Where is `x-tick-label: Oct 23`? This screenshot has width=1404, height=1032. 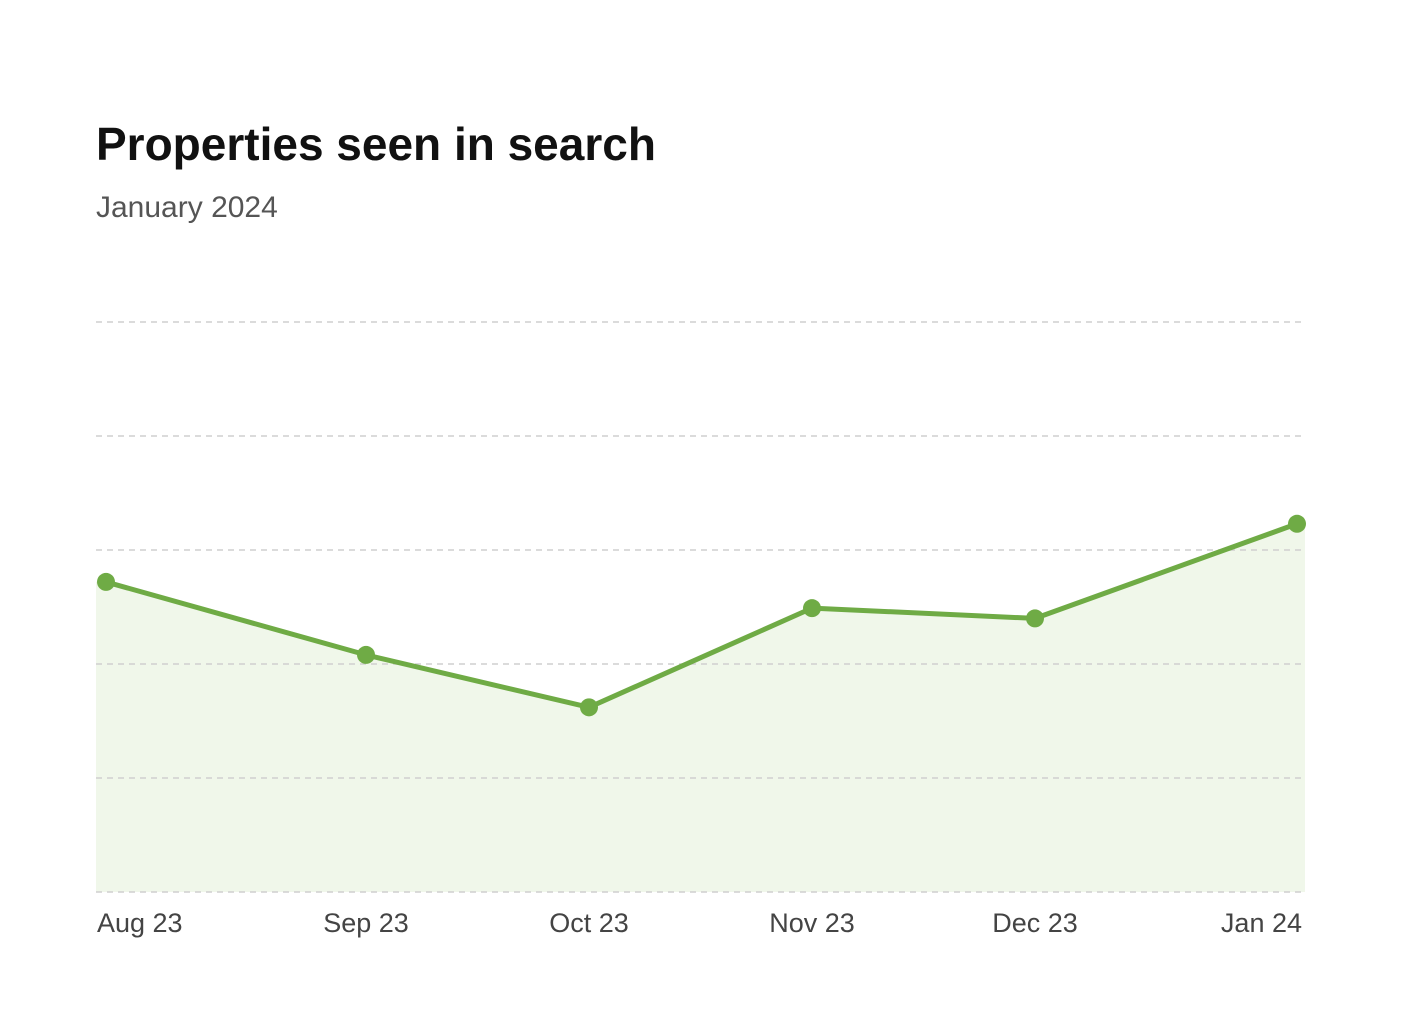 x-tick-label: Oct 23 is located at coordinates (589, 923).